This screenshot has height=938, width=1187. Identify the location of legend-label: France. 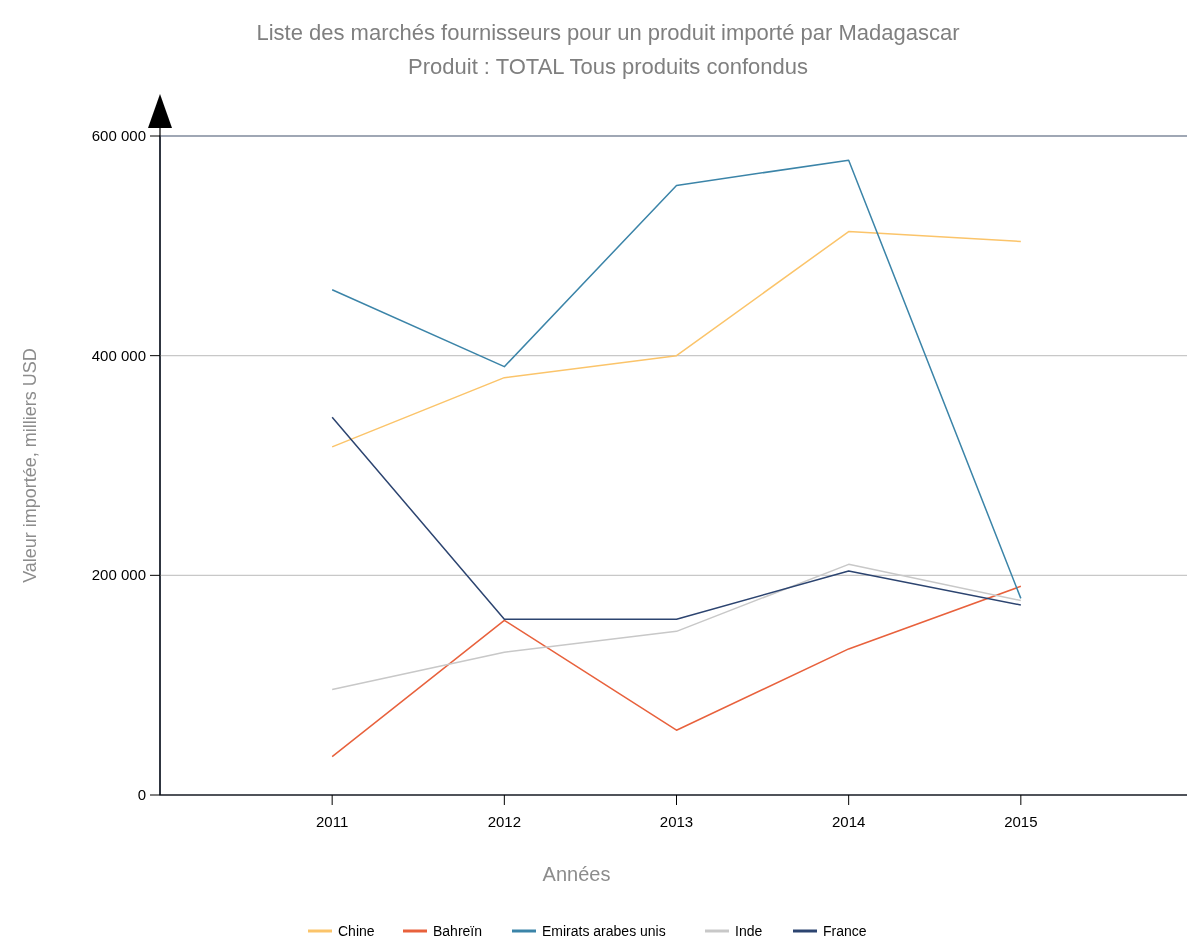
(845, 930).